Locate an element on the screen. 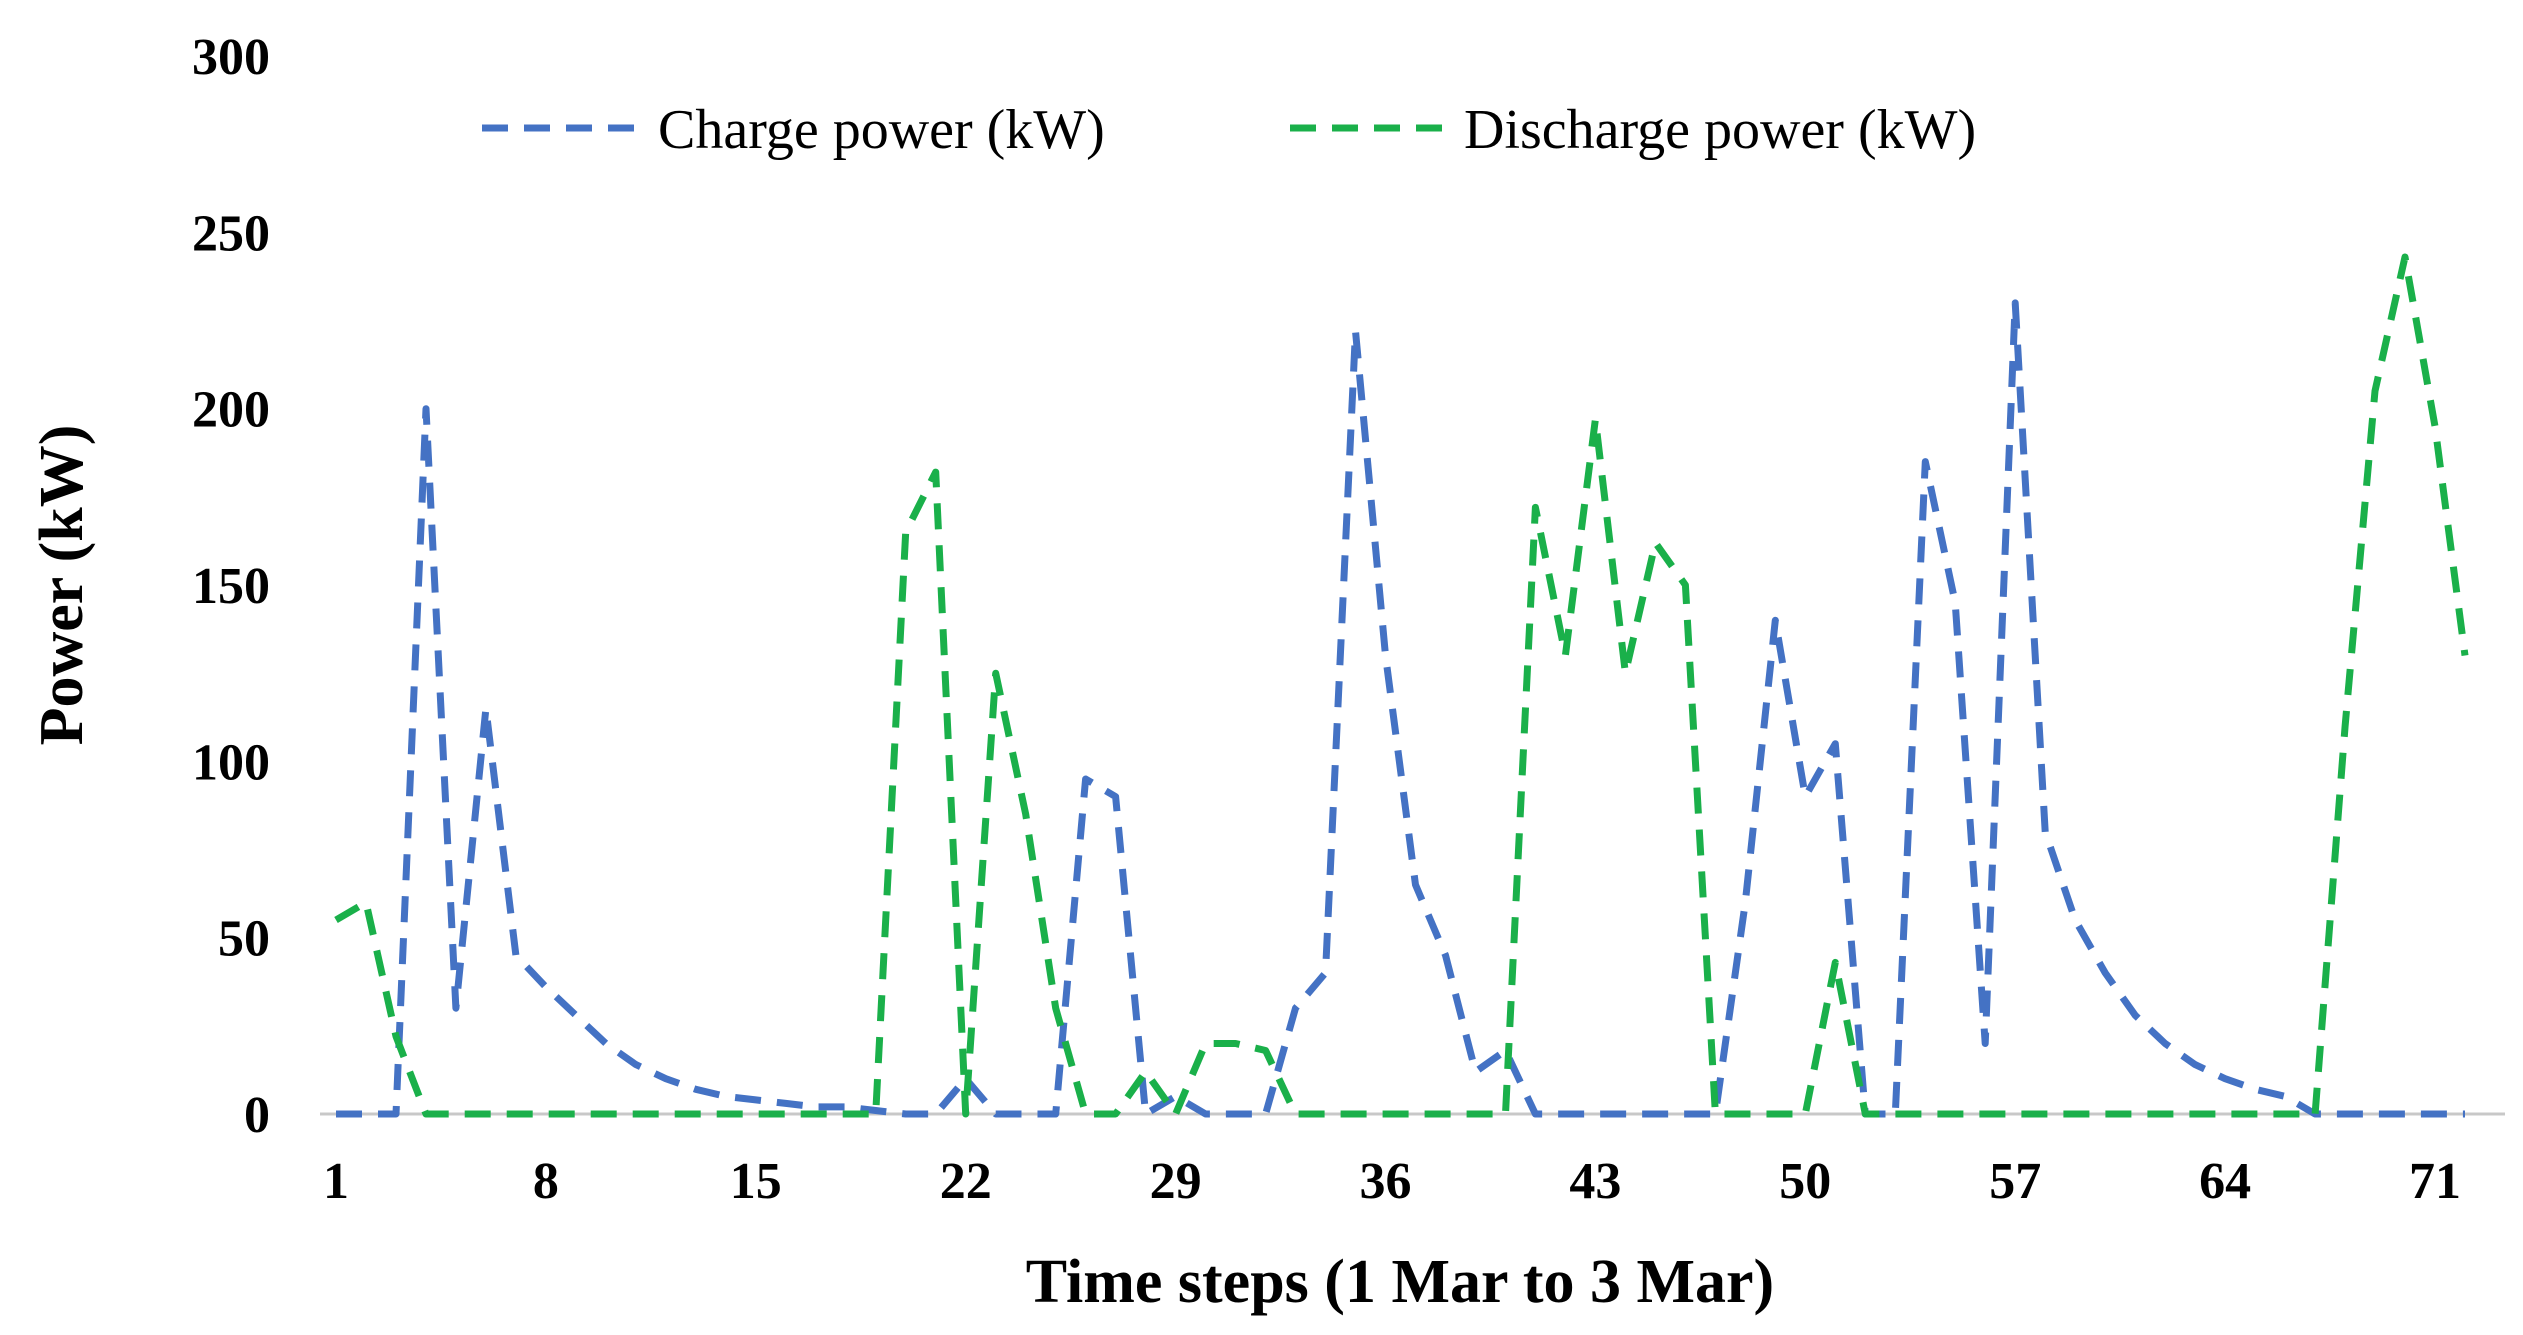  legend: Charge power (kW) Discharge power (kW) is located at coordinates (1229, 130).